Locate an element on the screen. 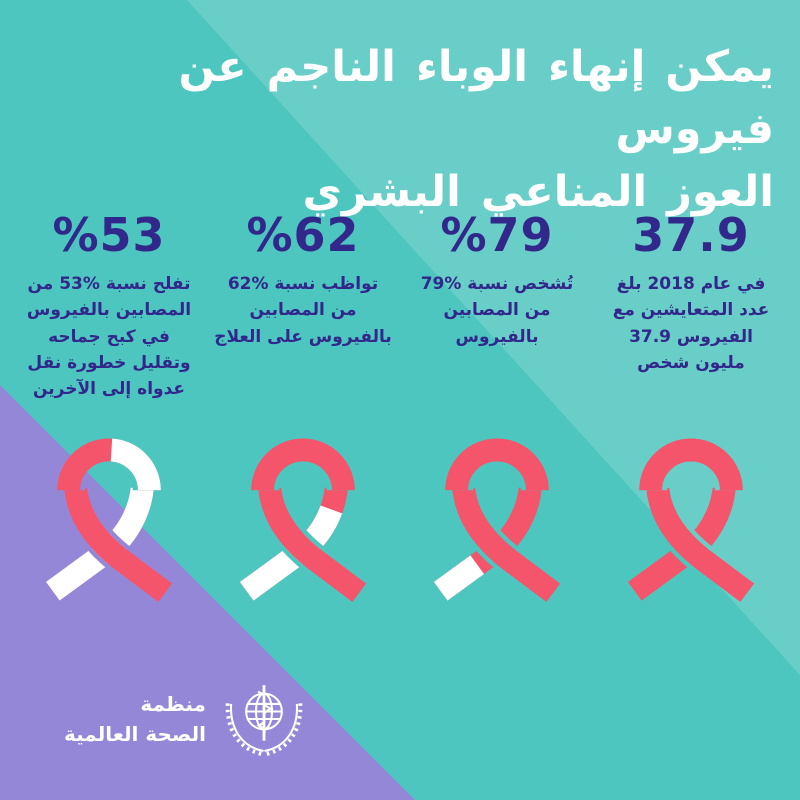  stat-caption: تُشخص نسبة %79 من المصابين بالفيروس is located at coordinates (497, 310).